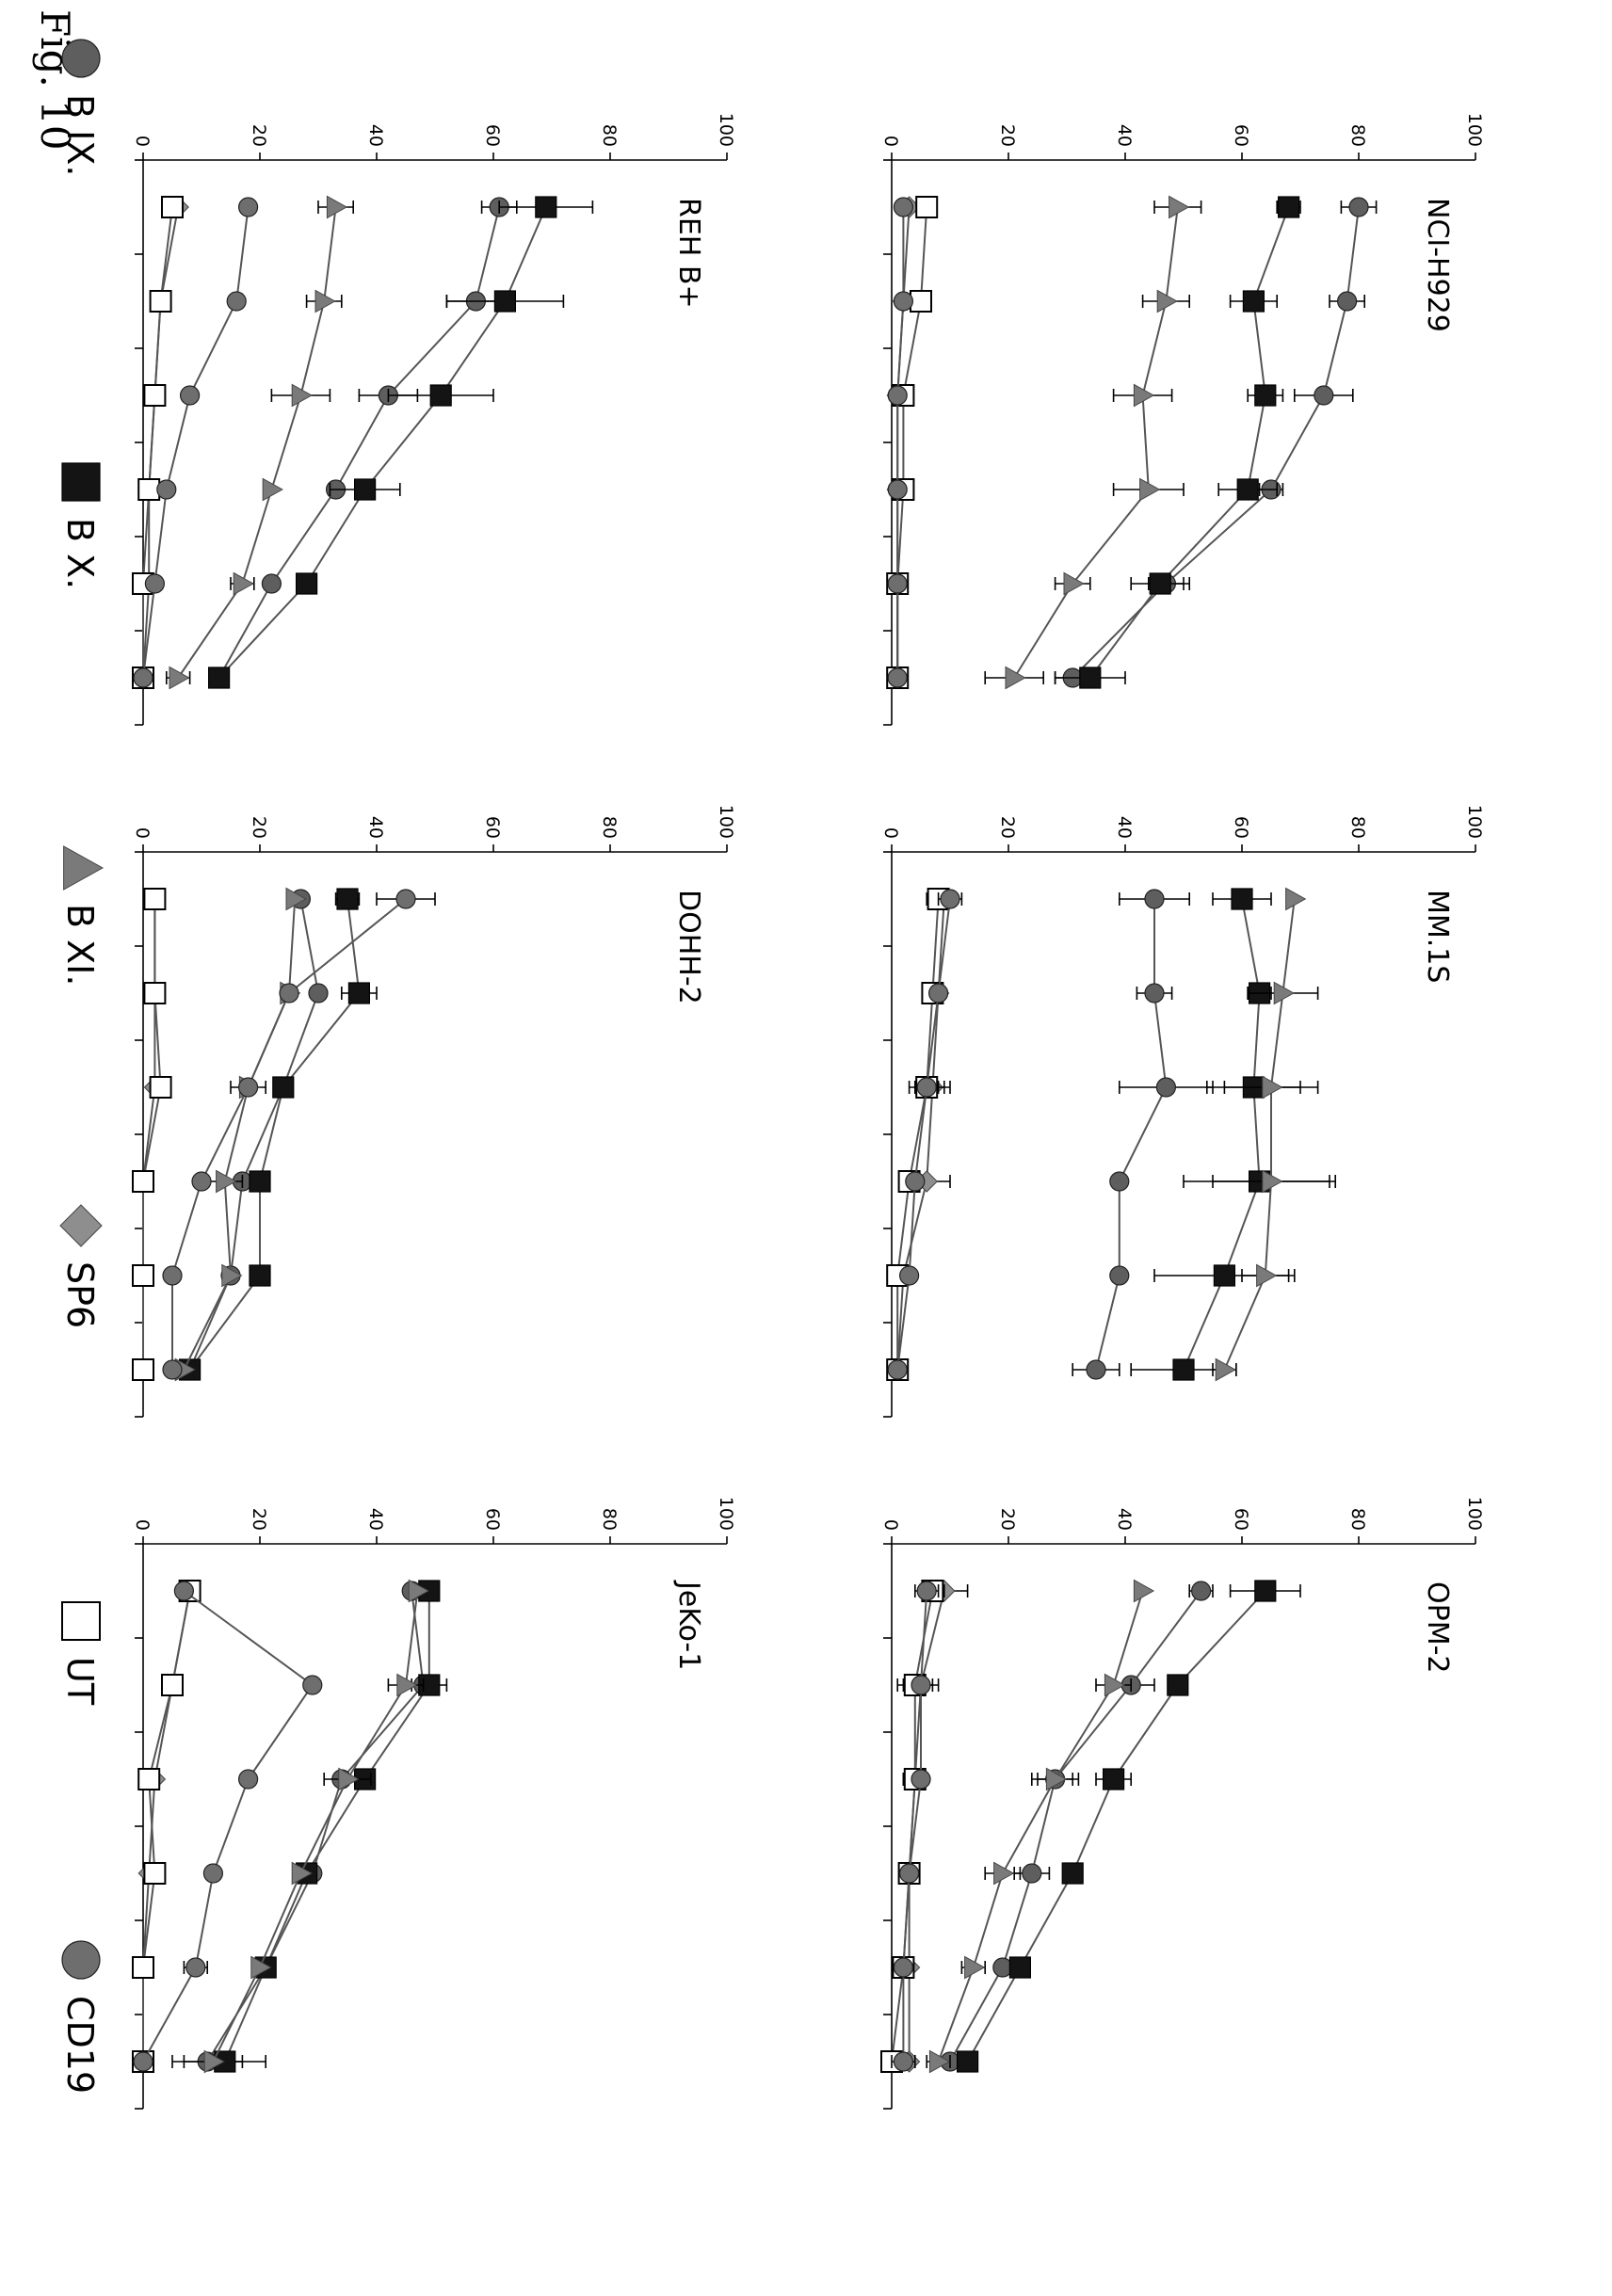  Describe the element at coordinates (688, 254) in the screenshot. I see `panel-title: REH B+` at that location.